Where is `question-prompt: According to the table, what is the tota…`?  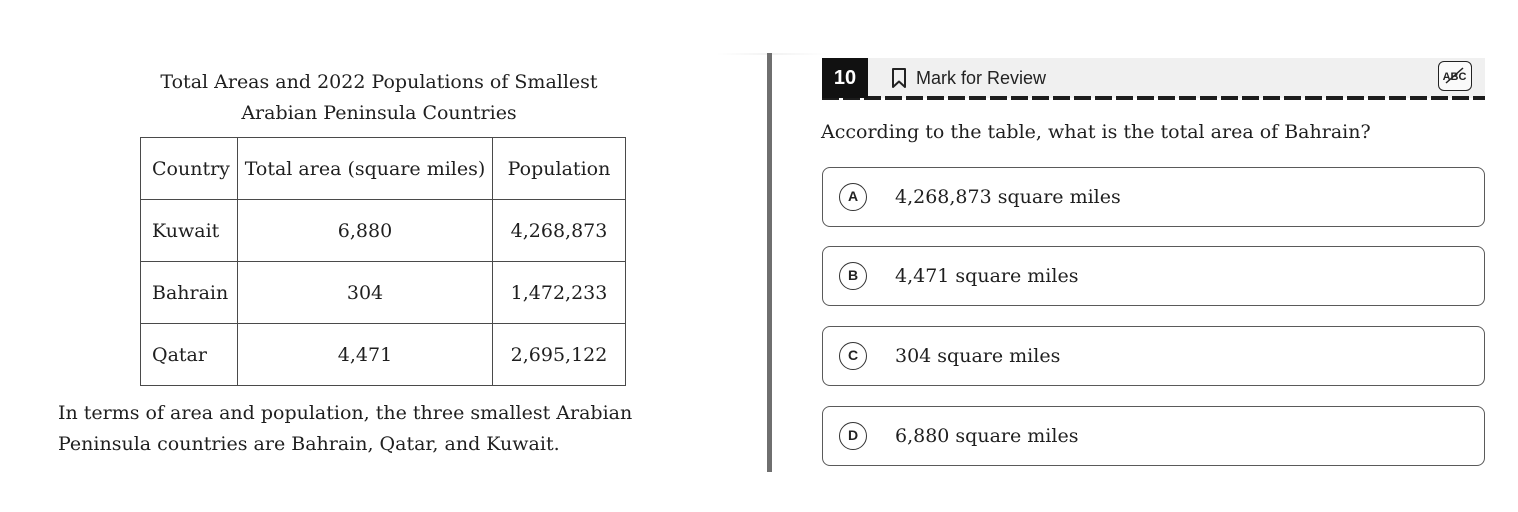
question-prompt: According to the table, what is the tota… is located at coordinates (1096, 132).